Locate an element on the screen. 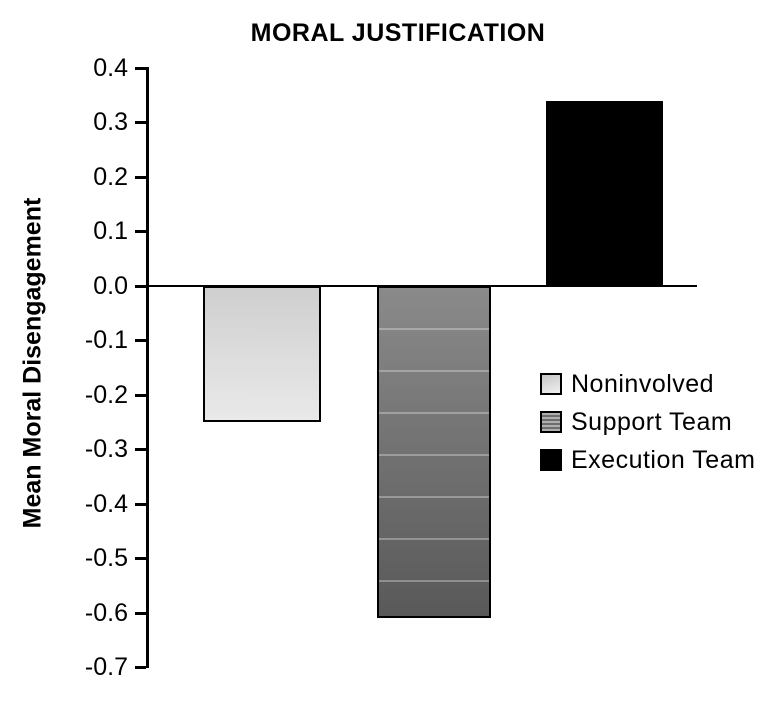 This screenshot has width=773, height=715. y-tick-label: 0.3 is located at coordinates (110, 122).